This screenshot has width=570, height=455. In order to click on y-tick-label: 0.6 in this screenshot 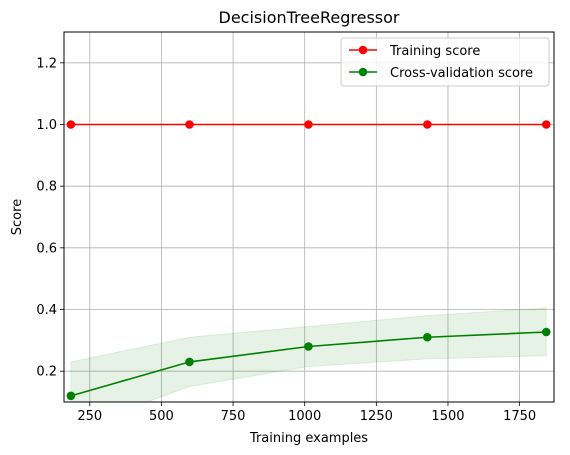, I will do `click(46, 248)`.